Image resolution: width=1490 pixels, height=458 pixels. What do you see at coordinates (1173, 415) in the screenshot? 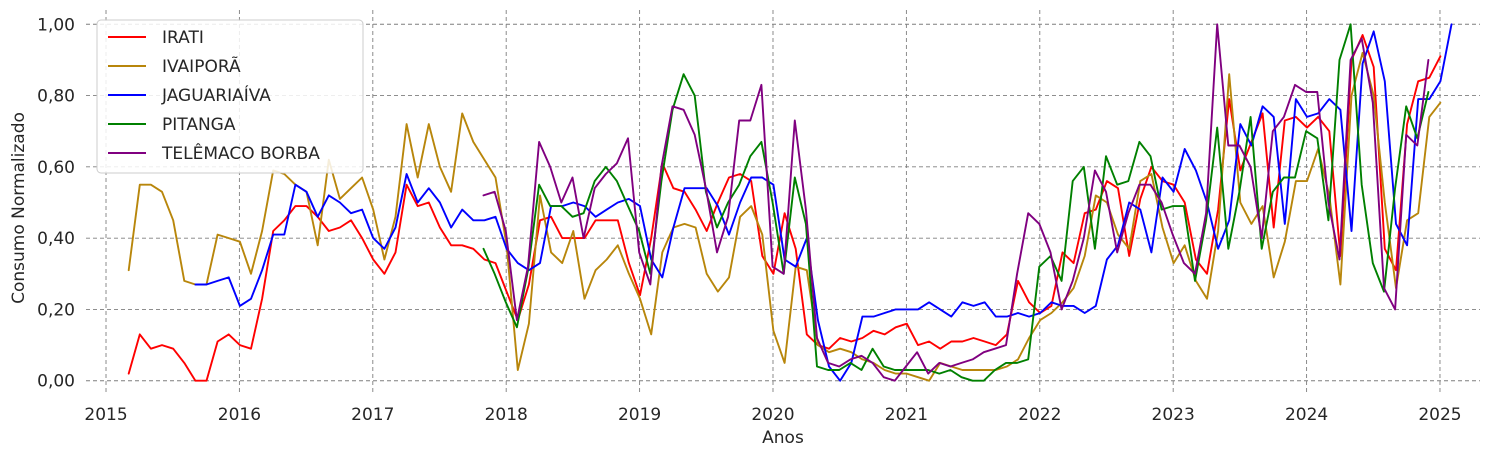
I see `x-tick-label: 2023` at bounding box center [1173, 415].